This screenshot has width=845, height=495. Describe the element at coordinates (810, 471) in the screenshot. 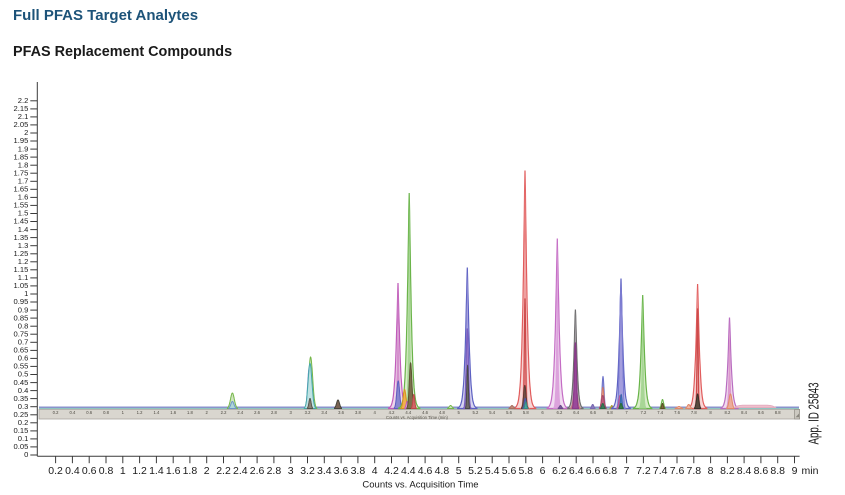

I see `svg-text: min` at that location.